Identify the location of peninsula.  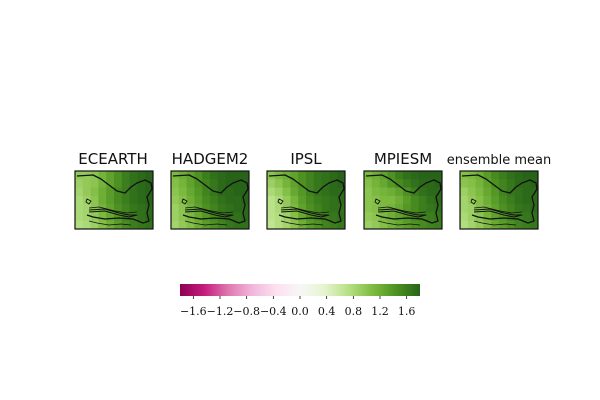
(184, 201).